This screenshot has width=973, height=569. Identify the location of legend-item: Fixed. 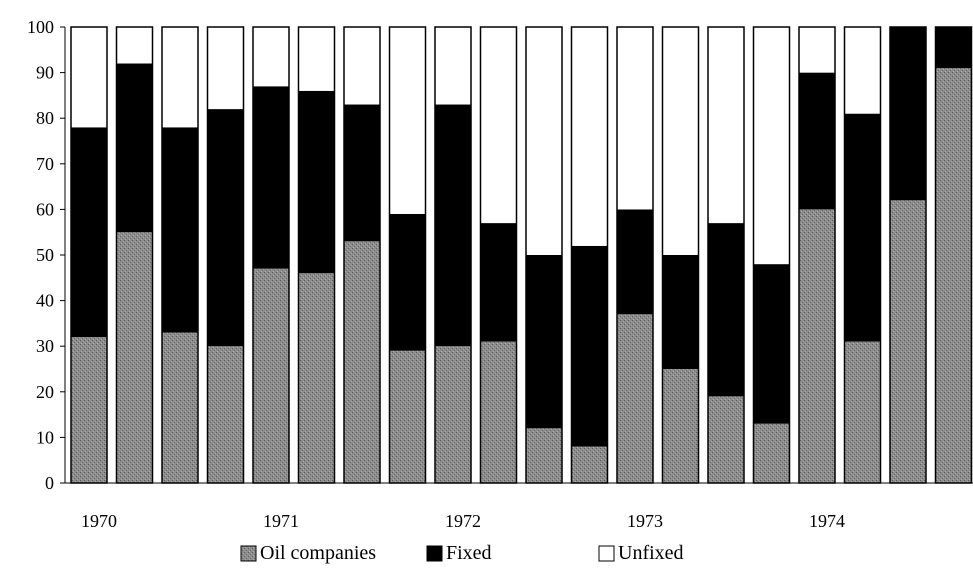
(459, 553).